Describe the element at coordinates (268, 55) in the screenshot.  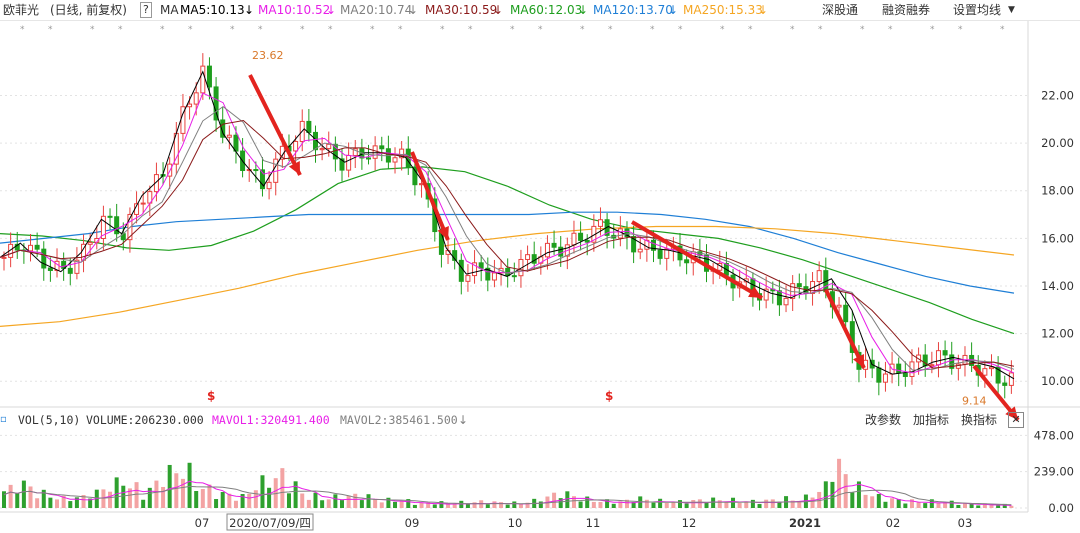
I see `high-price-label: 23.62` at that location.